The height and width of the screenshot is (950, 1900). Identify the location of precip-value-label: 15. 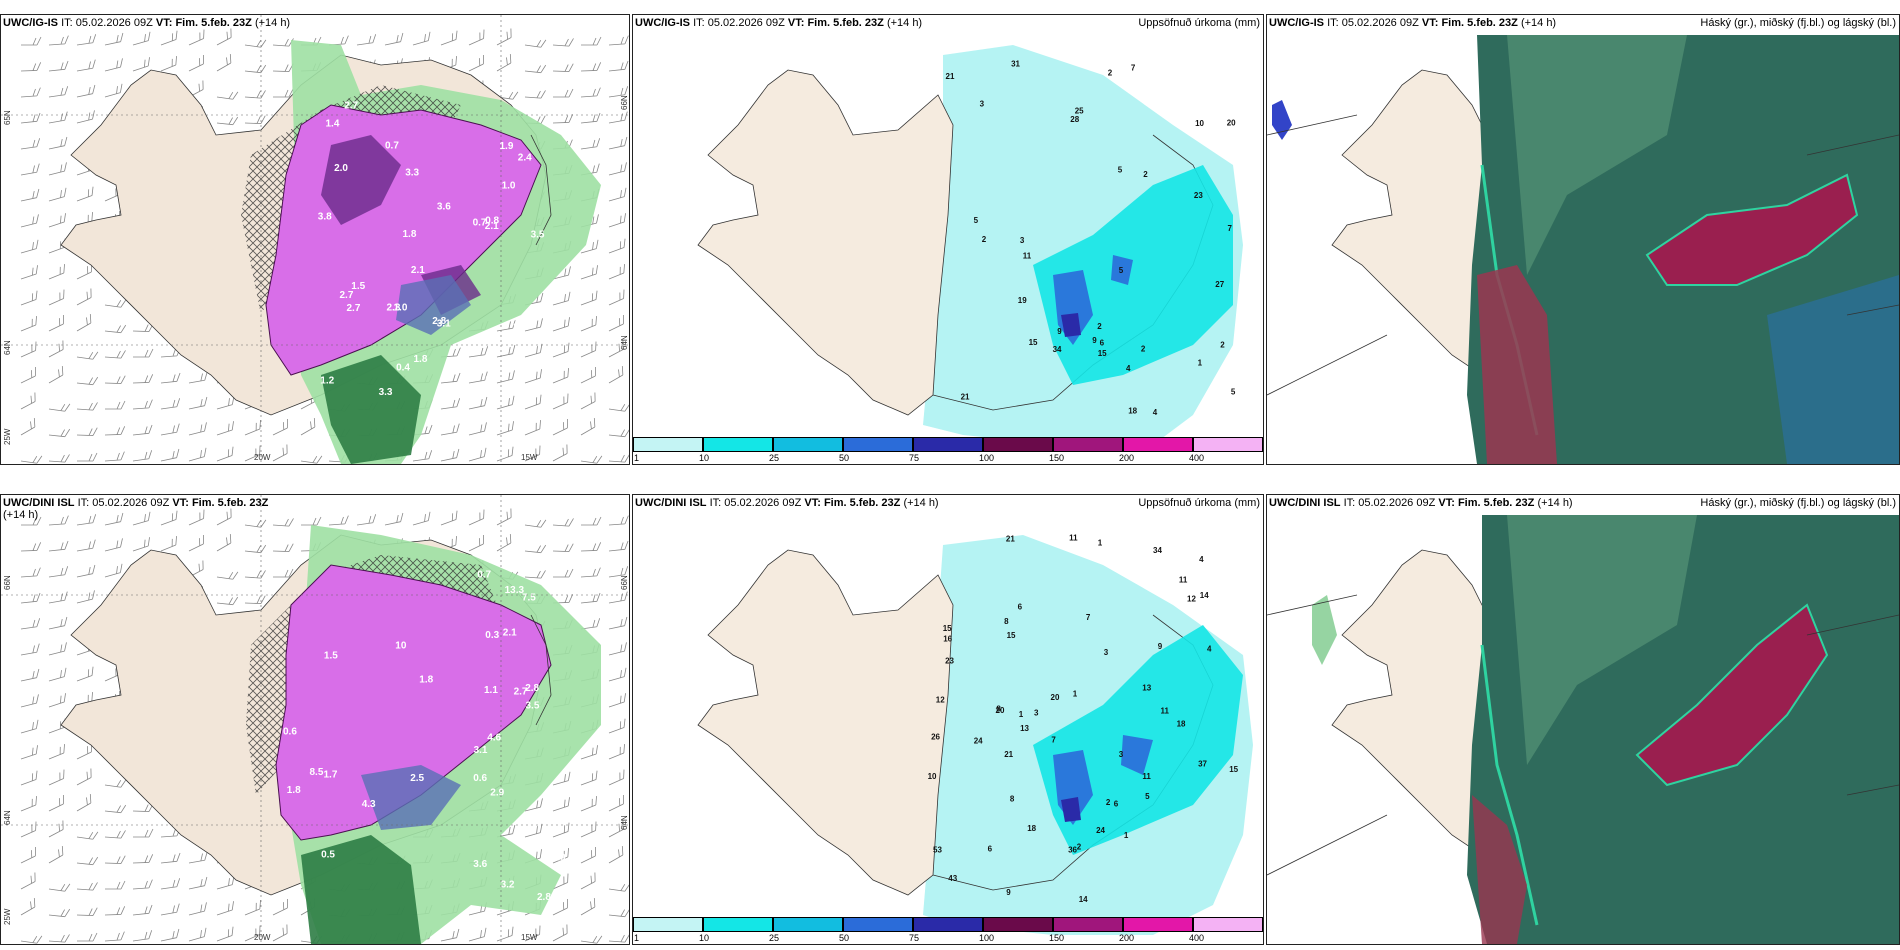
(947, 628).